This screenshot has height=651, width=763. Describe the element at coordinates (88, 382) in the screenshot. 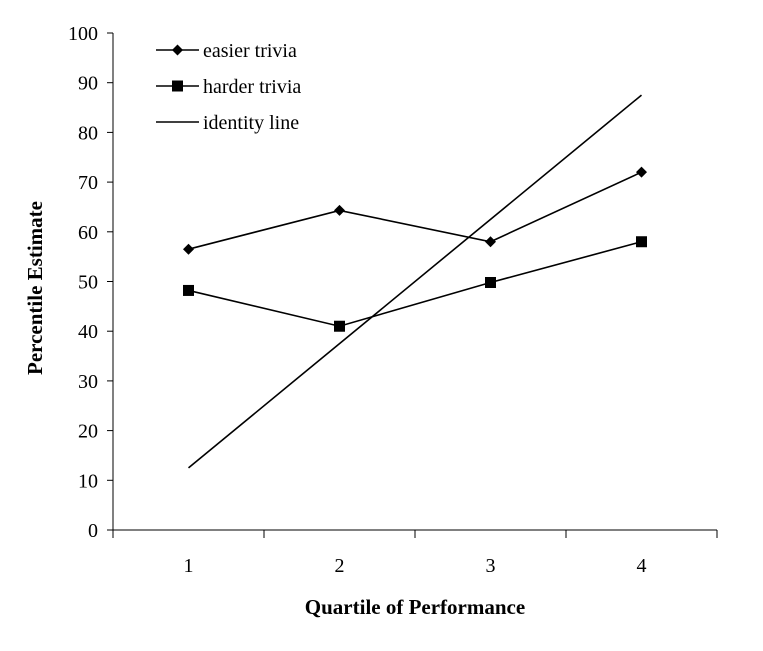

I see `y-tick-label: 30` at that location.